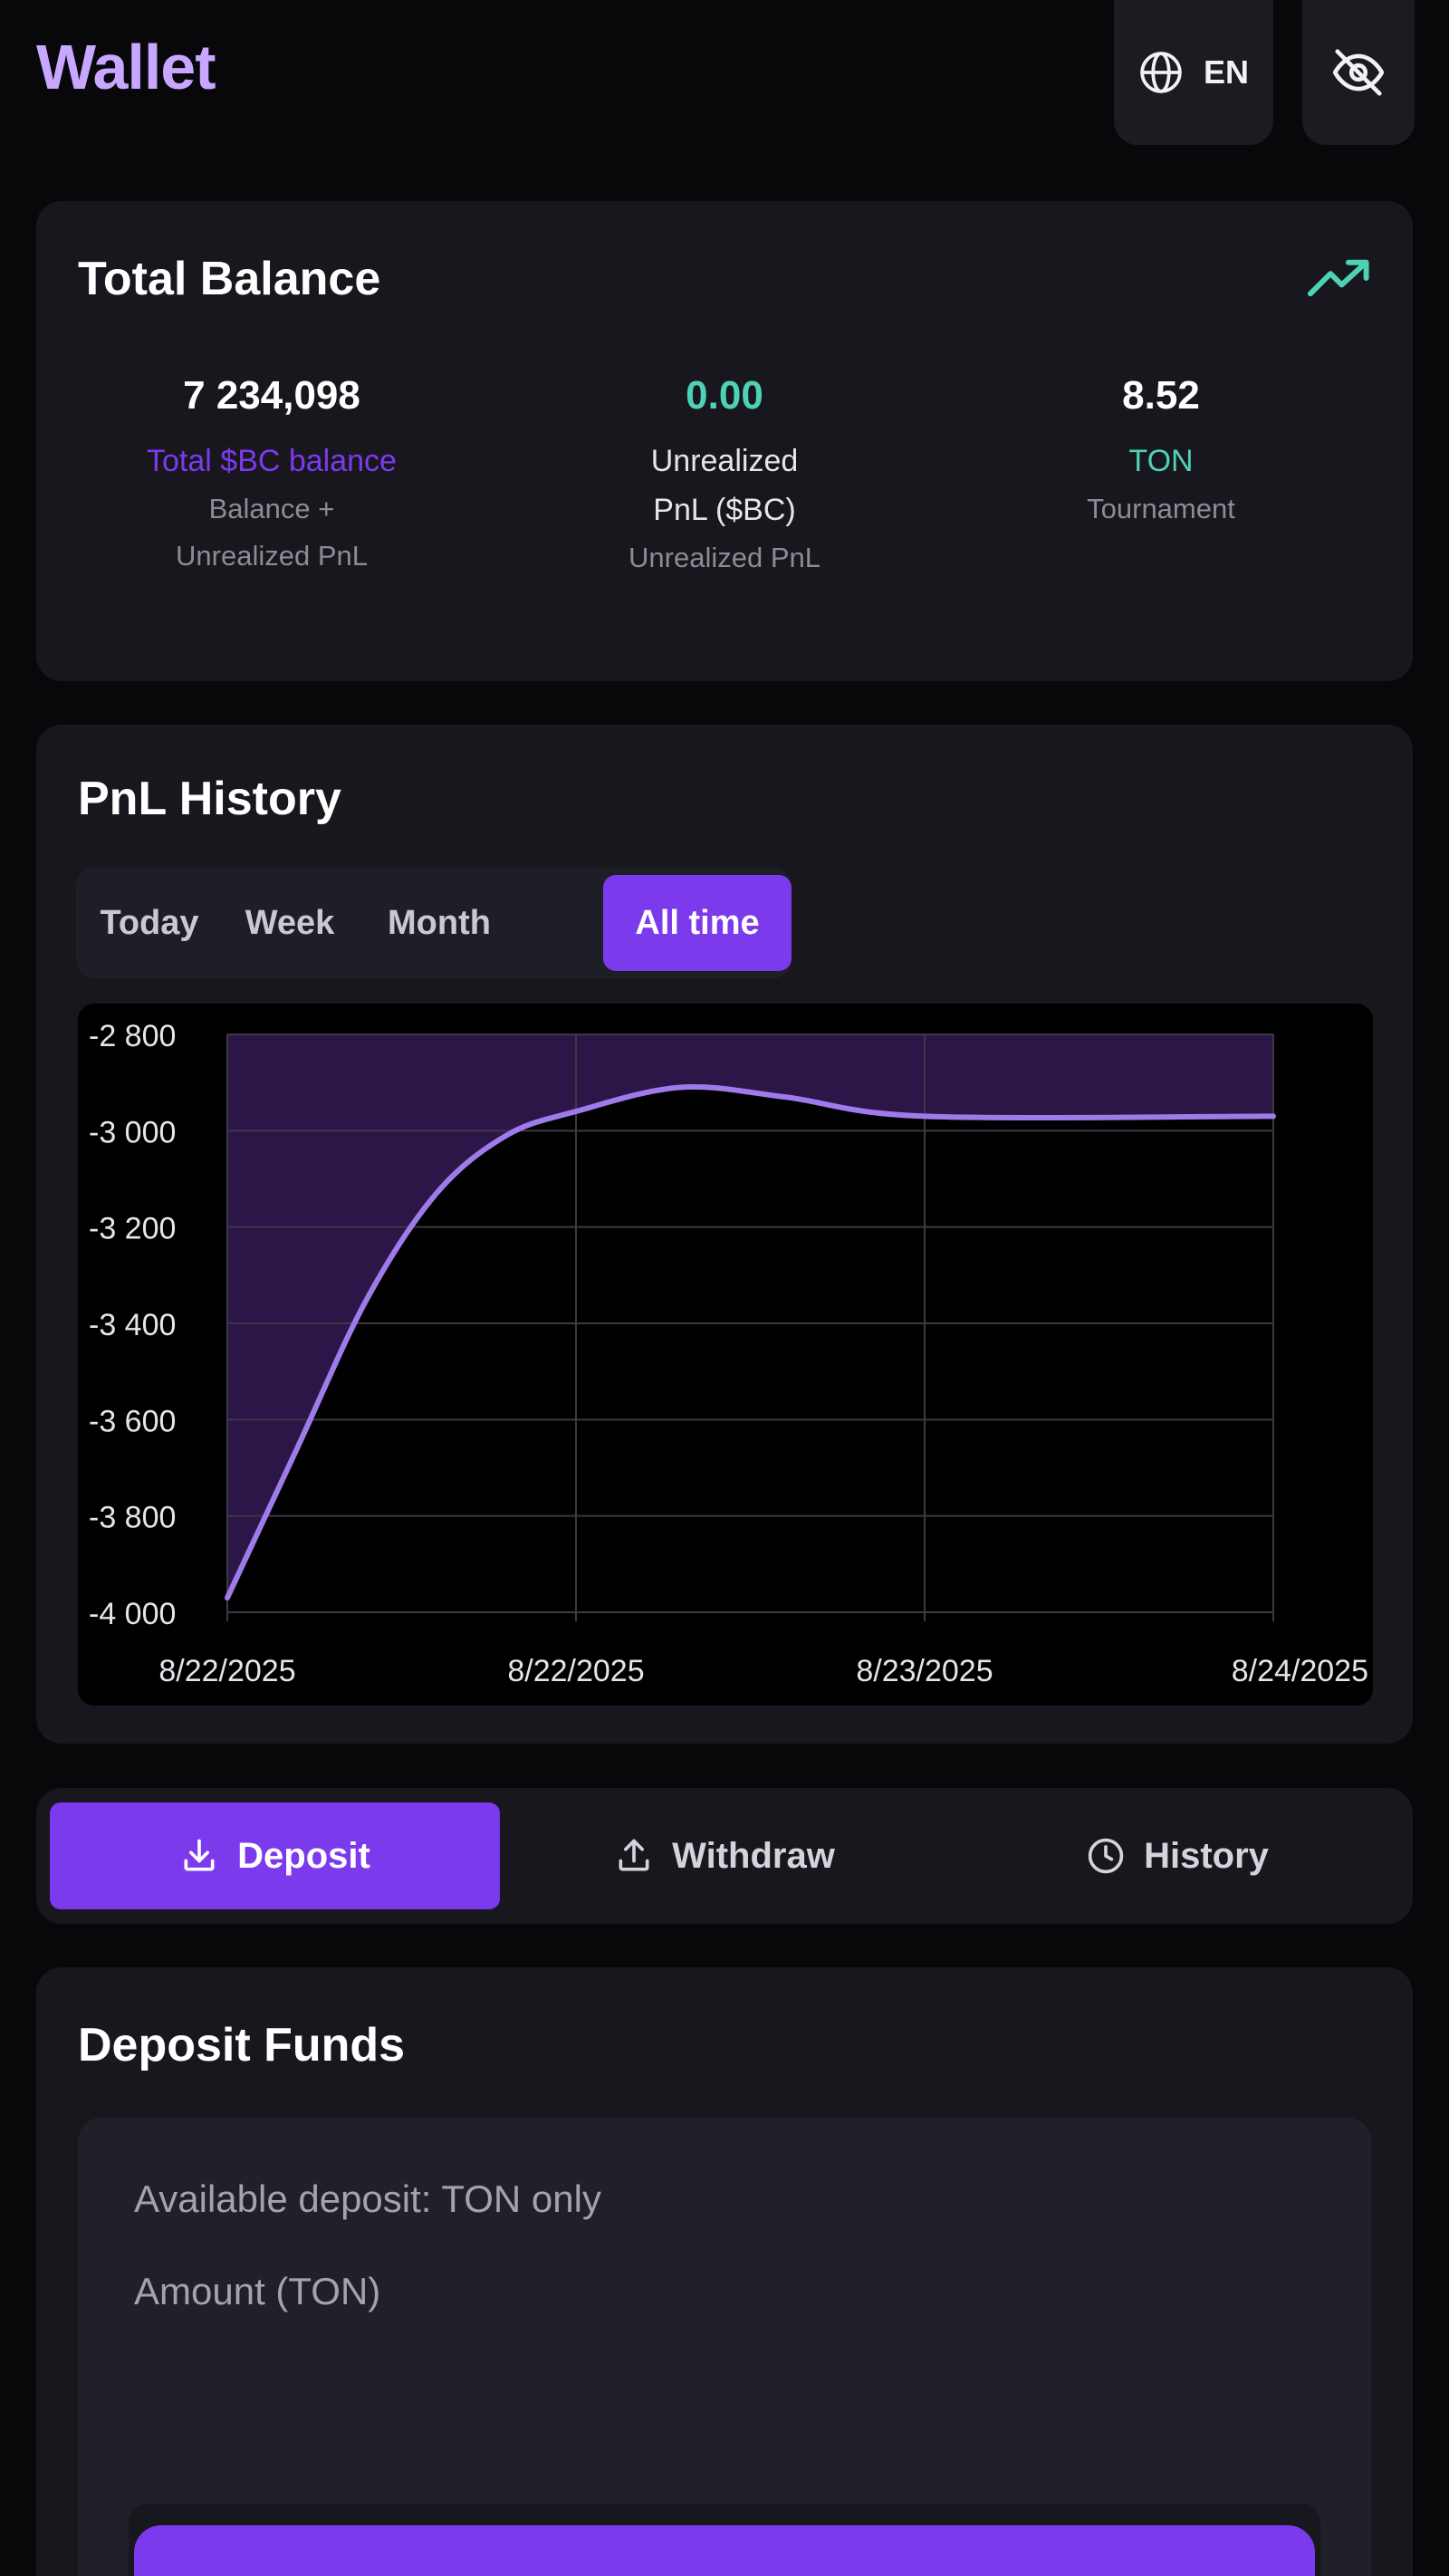 Image resolution: width=1449 pixels, height=2576 pixels. I want to click on y-tick-label: -3 800, so click(132, 1518).